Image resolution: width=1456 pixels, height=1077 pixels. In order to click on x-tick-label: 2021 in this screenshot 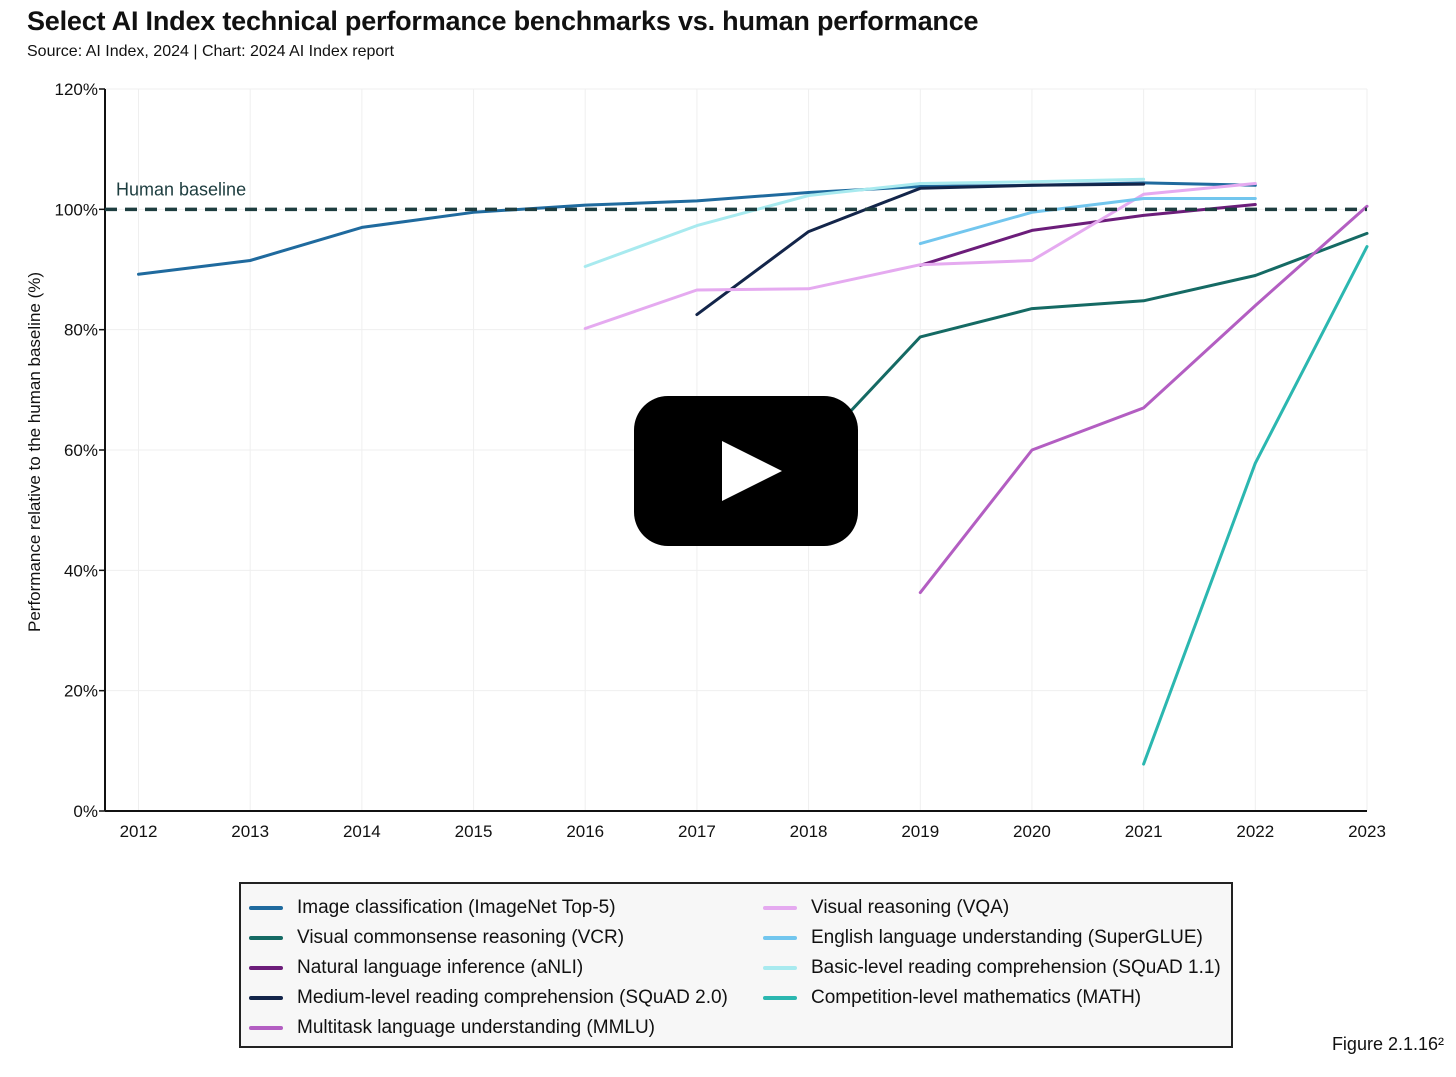, I will do `click(1144, 831)`.